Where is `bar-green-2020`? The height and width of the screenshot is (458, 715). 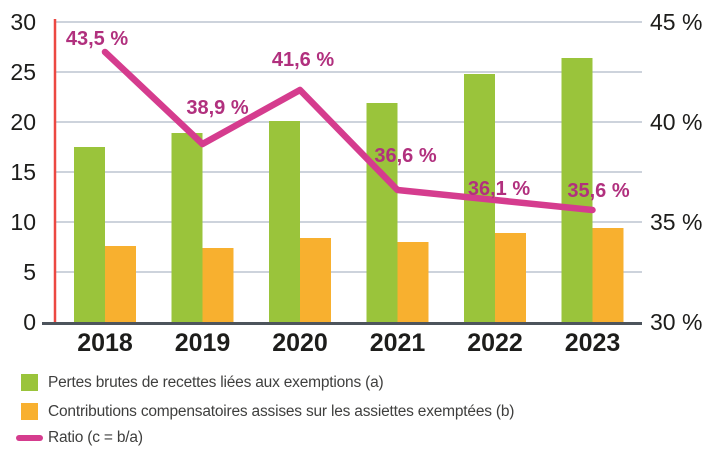
bar-green-2020 is located at coordinates (284, 221).